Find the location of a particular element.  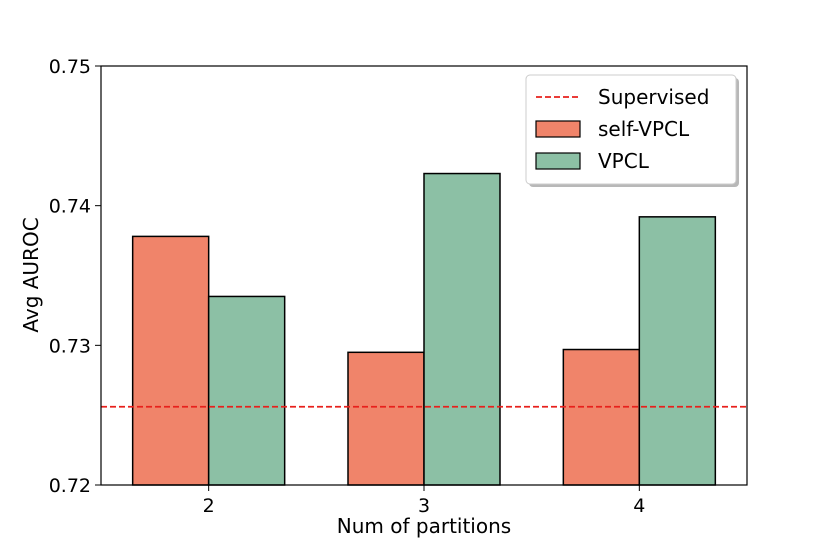

x-axis-title: Num of partitions is located at coordinates (424, 526).